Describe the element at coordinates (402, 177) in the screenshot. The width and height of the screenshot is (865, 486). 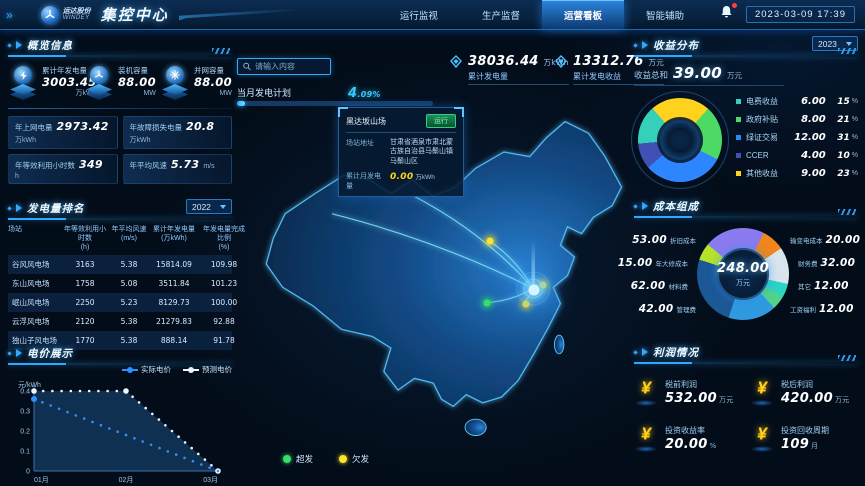
I see `tooltip-generation-value: 0.00` at that location.